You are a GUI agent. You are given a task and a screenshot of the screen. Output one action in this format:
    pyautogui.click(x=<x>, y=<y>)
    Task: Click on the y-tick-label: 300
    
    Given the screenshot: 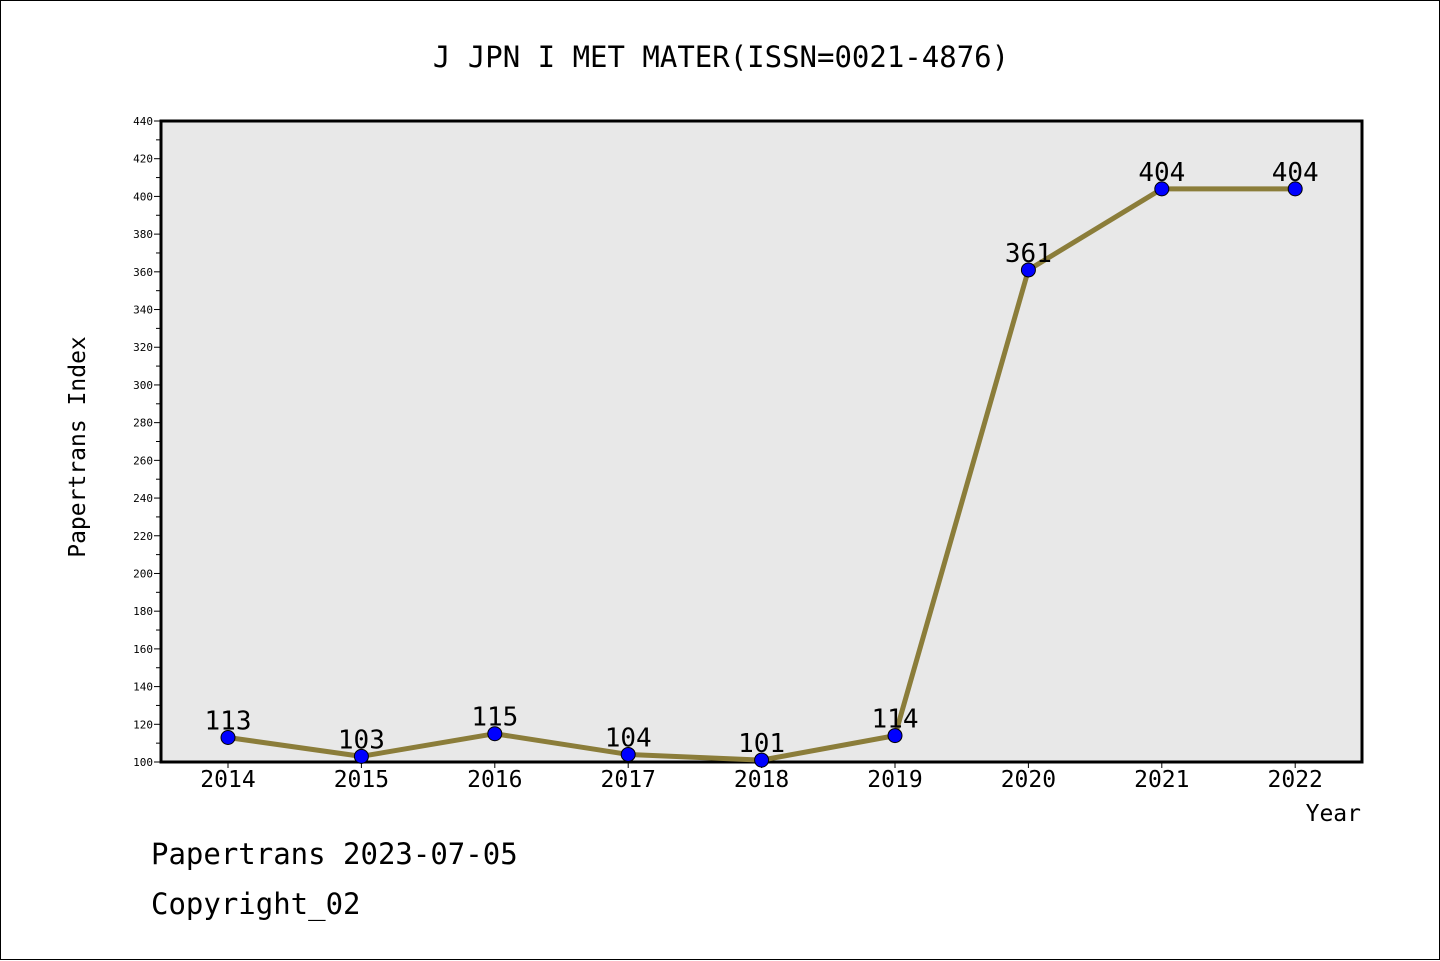 What is the action you would take?
    pyautogui.click(x=143, y=385)
    